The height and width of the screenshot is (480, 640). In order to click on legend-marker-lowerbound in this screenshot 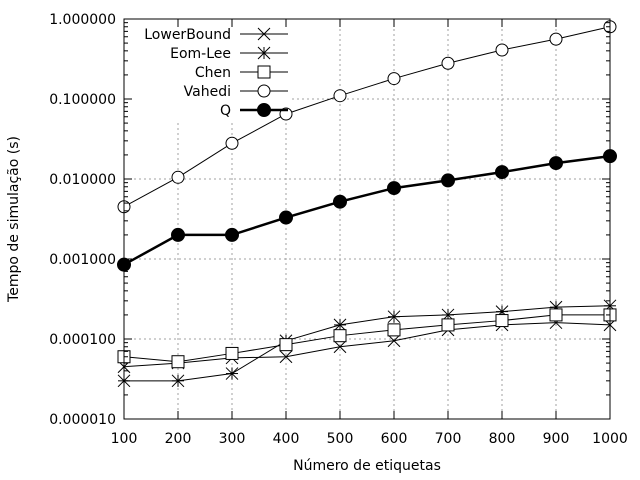, I will do `click(264, 34)`.